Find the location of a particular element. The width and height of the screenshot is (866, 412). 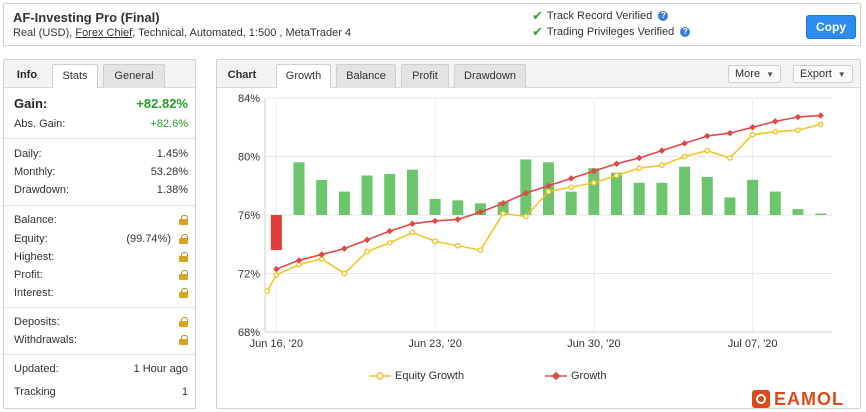

abs-gain-row: Abs. Gain: +82.6% is located at coordinates (101, 124).